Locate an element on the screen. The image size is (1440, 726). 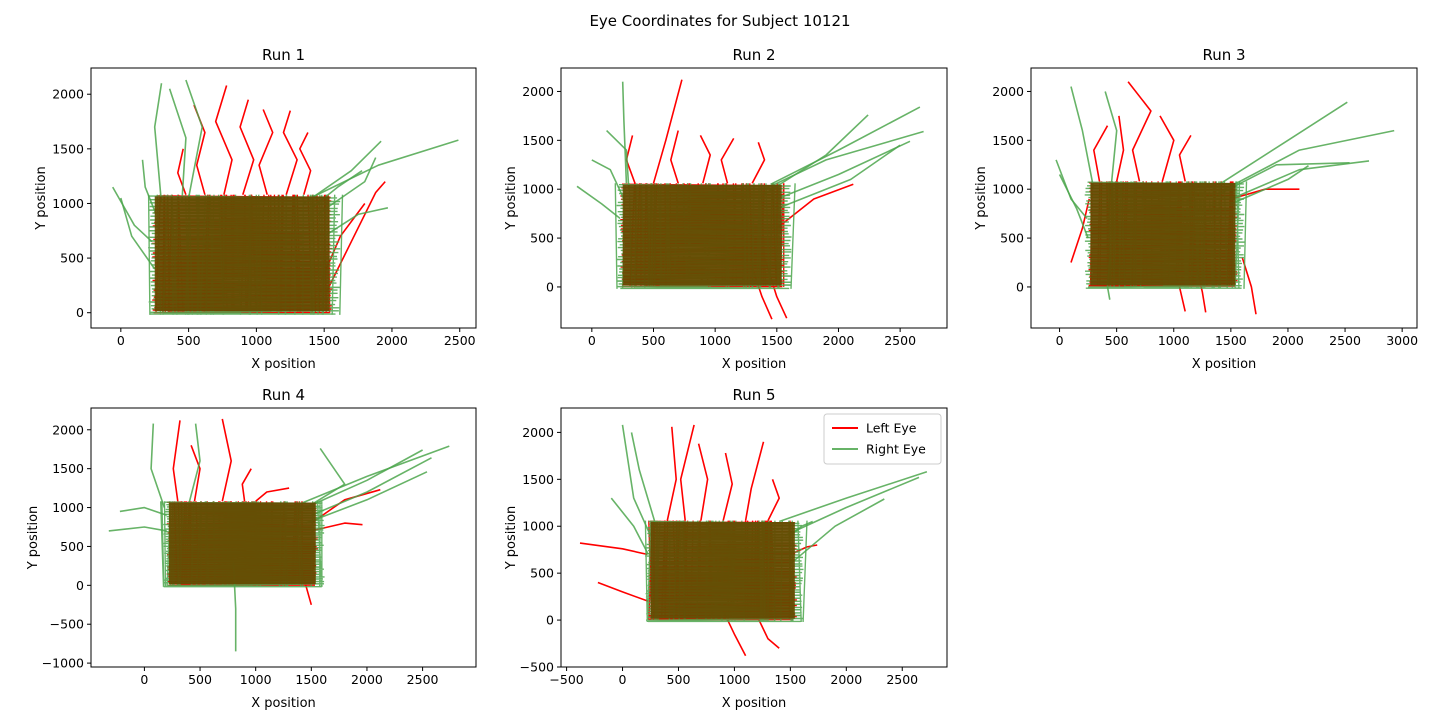
legend-label: Right Eye is located at coordinates (896, 449).